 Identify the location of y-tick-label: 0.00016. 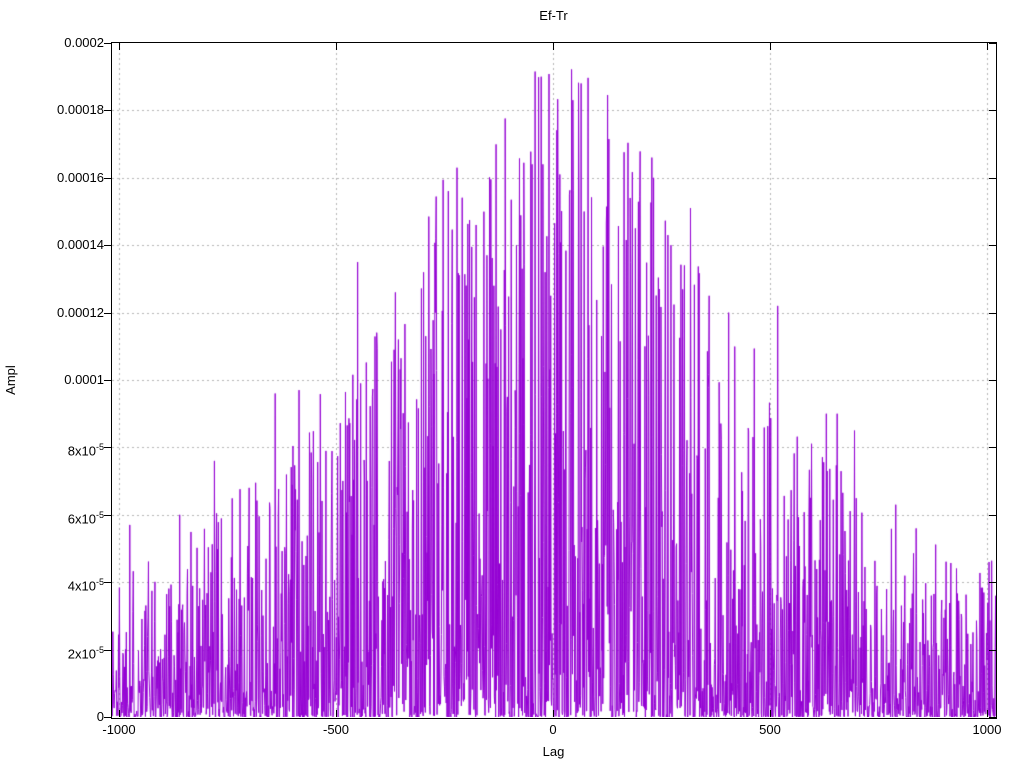
(80, 177).